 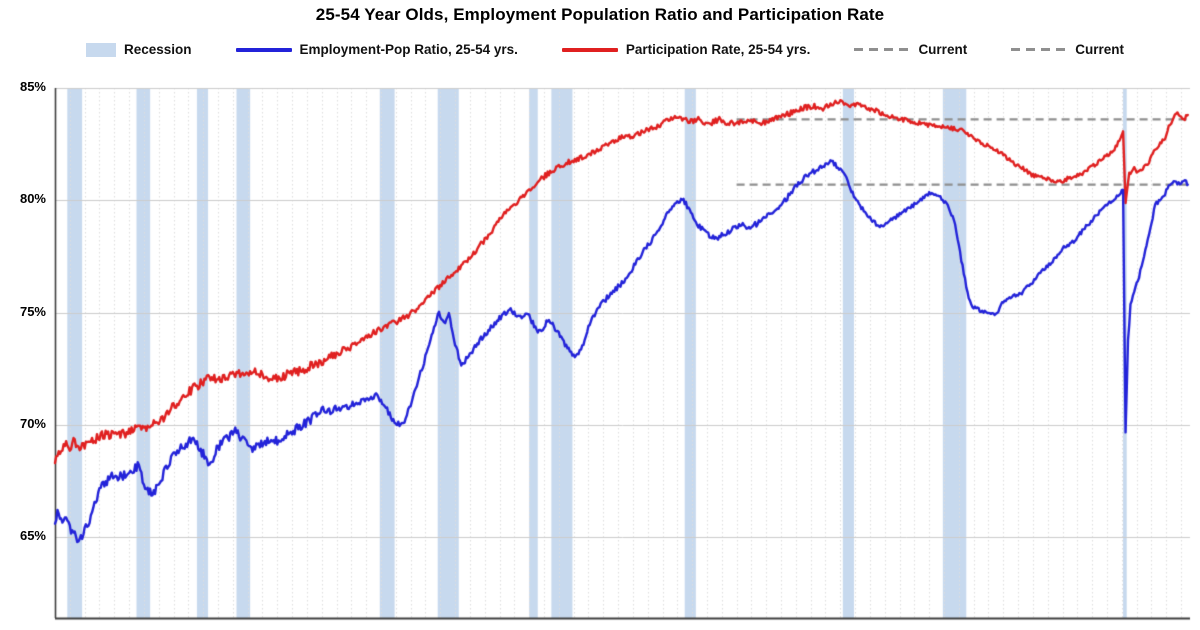 What do you see at coordinates (263, 49) in the screenshot?
I see `blue-line-swatch` at bounding box center [263, 49].